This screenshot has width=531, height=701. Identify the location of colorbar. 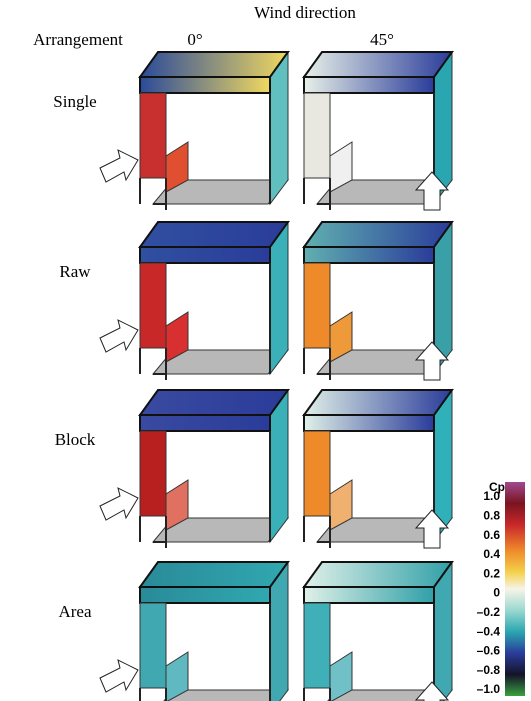
(515, 589).